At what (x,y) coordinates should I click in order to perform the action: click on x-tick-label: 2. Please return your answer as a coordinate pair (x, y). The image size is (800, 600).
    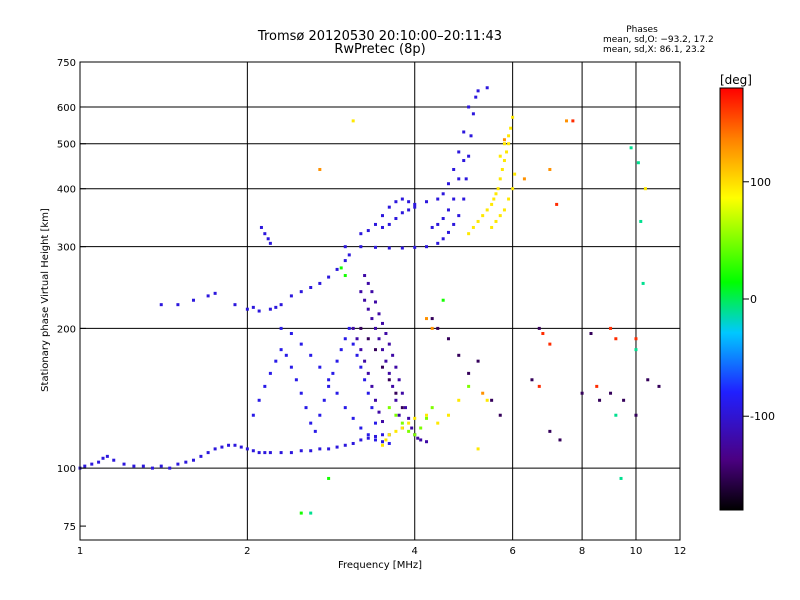
    Looking at the image, I should click on (247, 551).